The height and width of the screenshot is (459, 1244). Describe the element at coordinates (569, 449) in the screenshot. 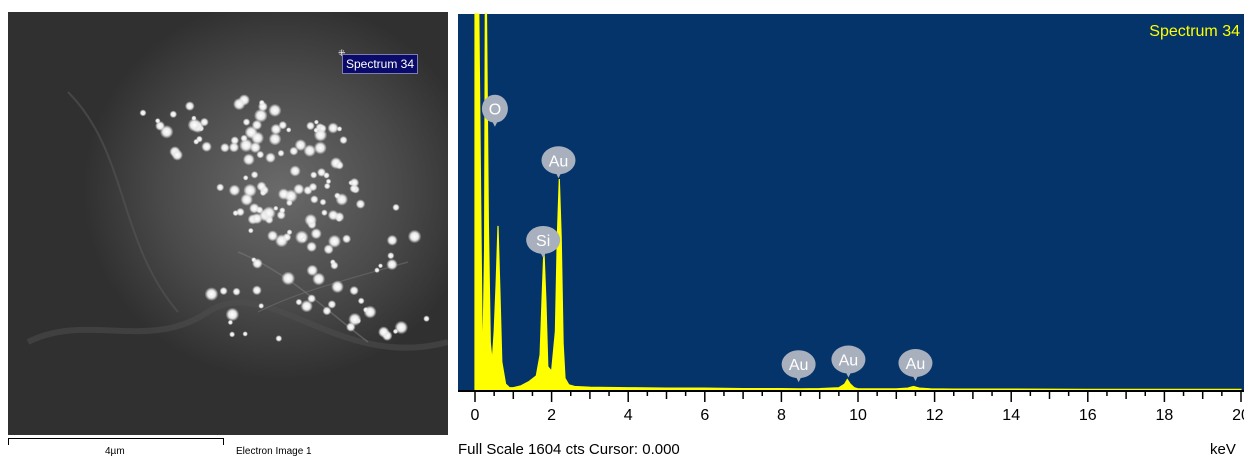

I see `status-readout: Full Scale 1604 cts Cursor: 0.000` at that location.